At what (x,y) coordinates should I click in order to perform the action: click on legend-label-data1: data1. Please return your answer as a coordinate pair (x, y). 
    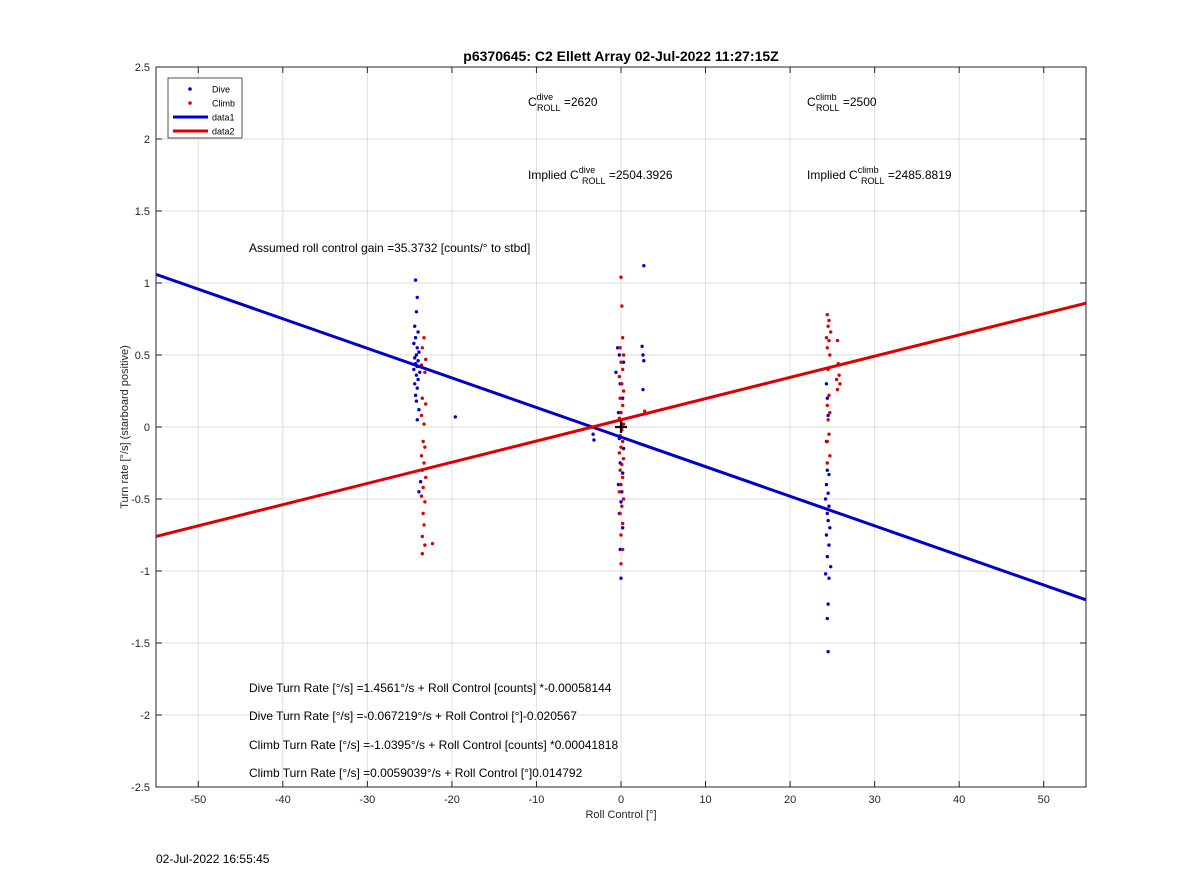
    Looking at the image, I should click on (223, 118).